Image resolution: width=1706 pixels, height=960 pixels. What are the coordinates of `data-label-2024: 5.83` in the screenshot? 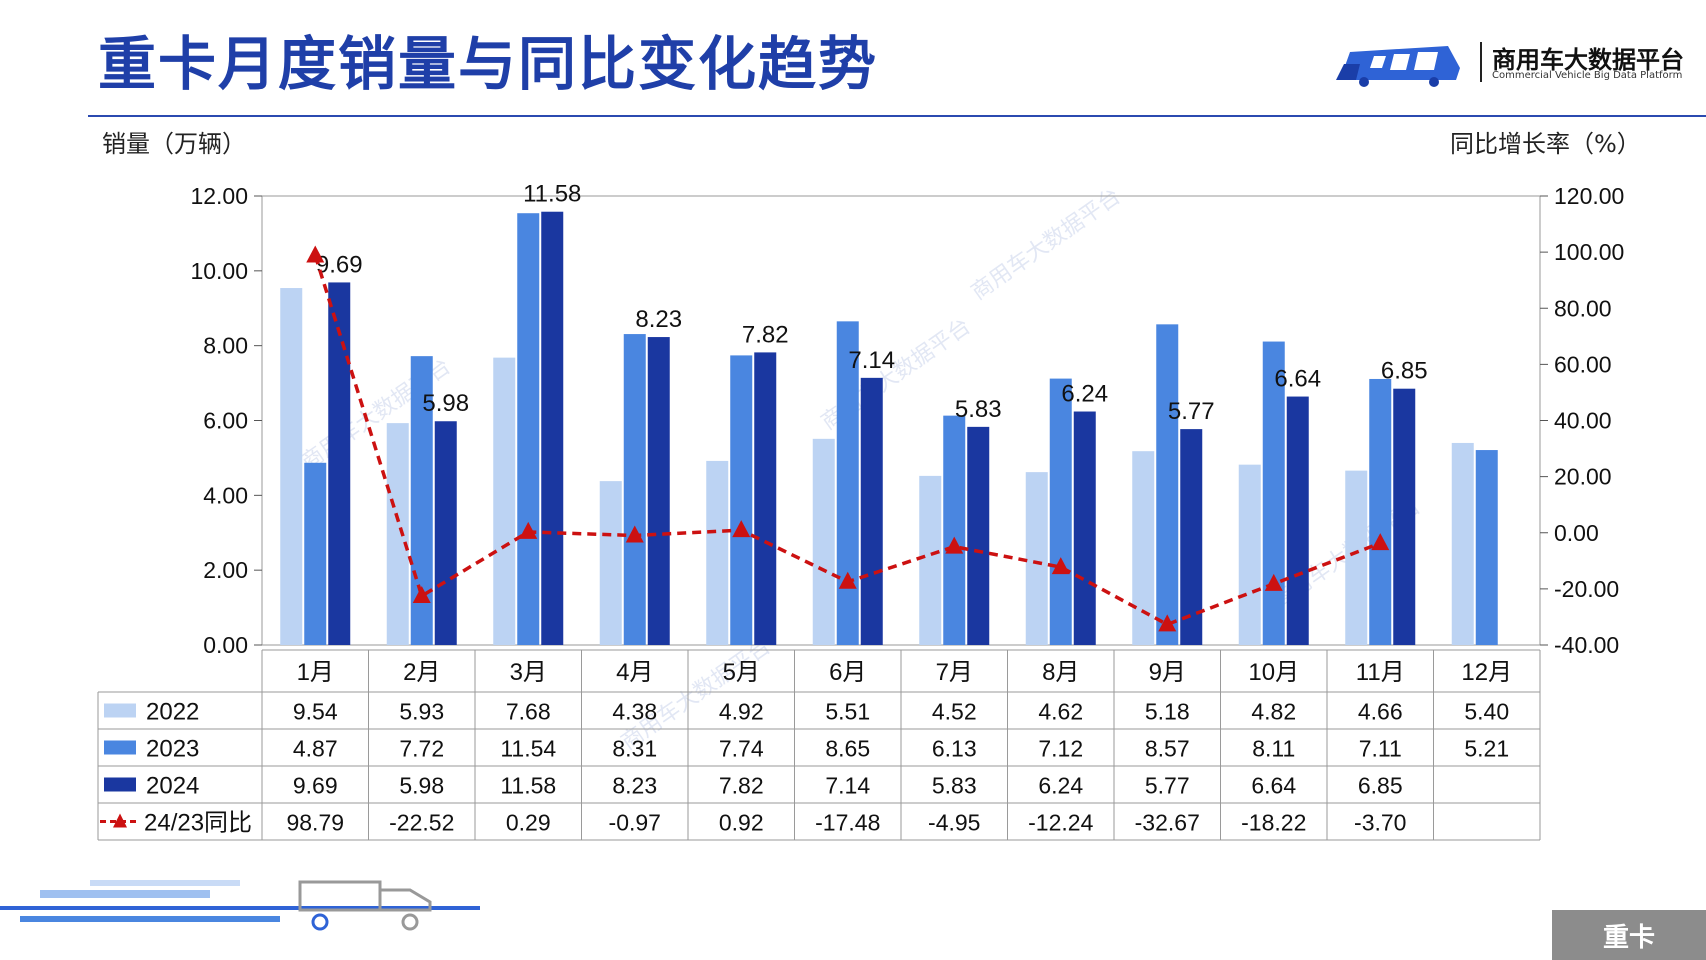 It's located at (978, 409).